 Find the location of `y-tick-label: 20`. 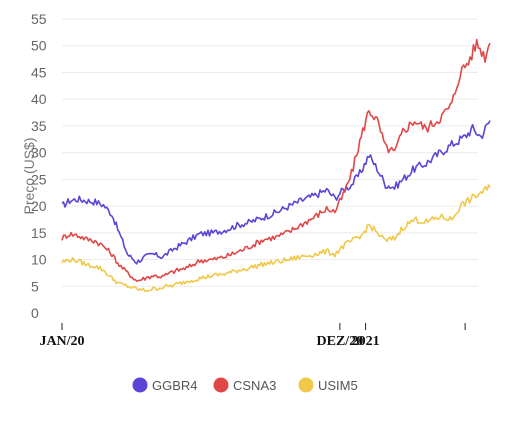

y-tick-label: 20 is located at coordinates (39, 206).